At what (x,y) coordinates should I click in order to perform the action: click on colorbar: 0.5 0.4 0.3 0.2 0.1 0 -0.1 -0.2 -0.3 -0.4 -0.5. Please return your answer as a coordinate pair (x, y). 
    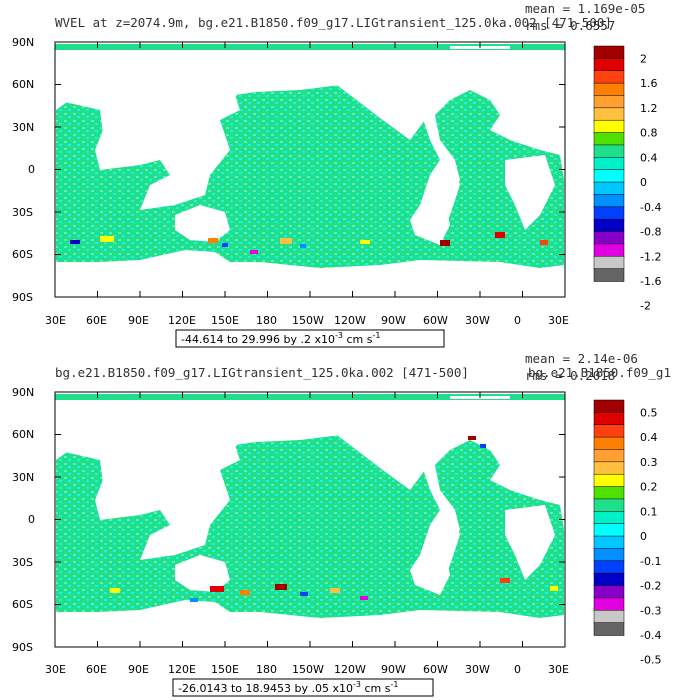
    Looking at the image, I should click on (627, 533).